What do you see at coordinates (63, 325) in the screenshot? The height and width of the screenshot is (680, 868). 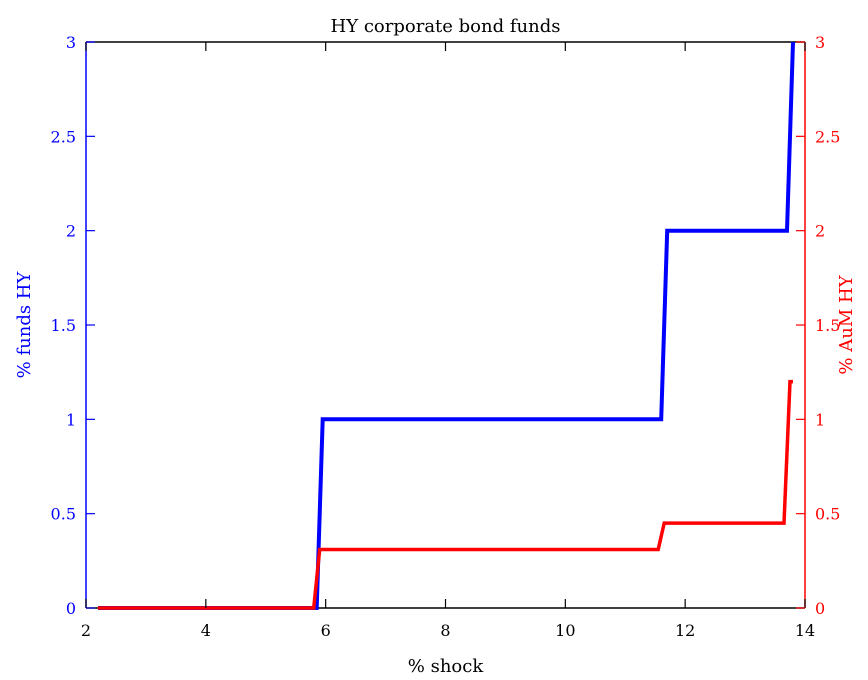 I see `y-left-tick-label: 1.5` at bounding box center [63, 325].